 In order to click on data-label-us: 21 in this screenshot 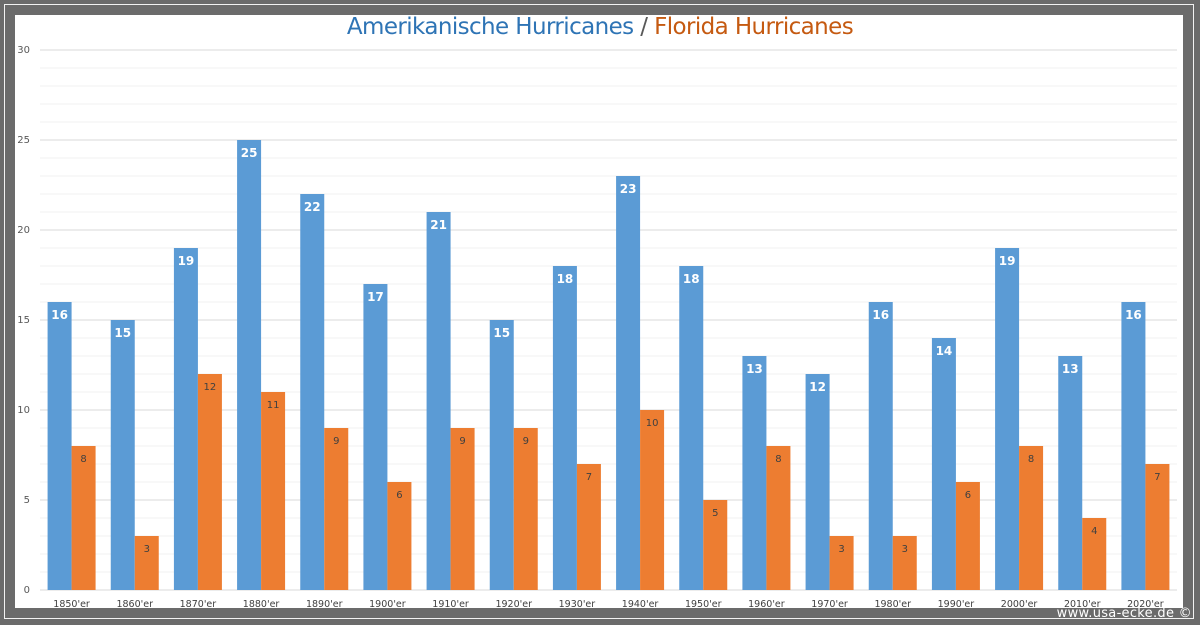, I will do `click(438, 225)`.